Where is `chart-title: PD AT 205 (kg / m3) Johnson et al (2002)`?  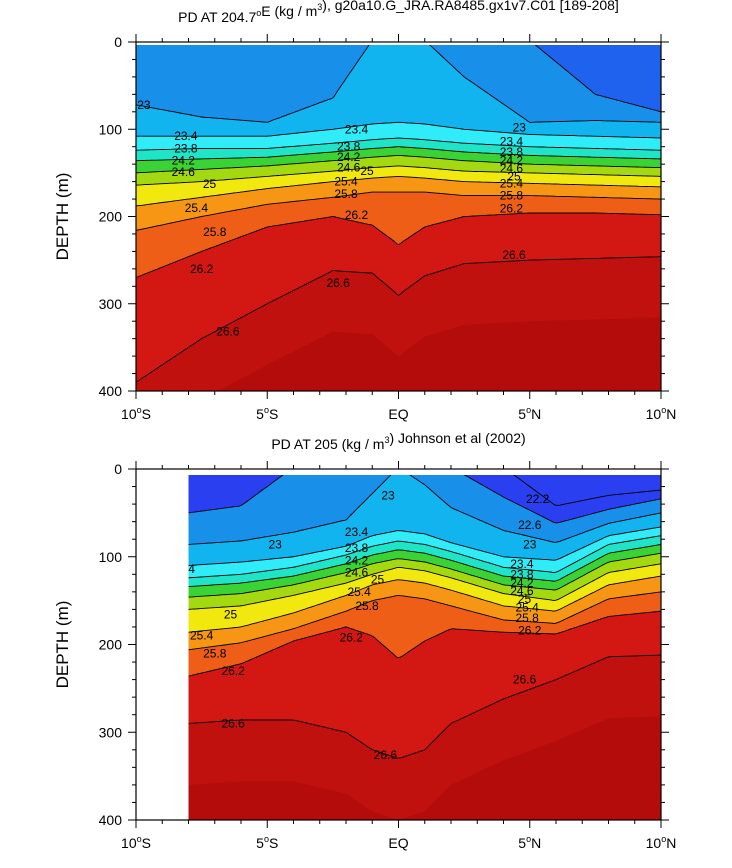
chart-title: PD AT 205 (kg / m3) Johnson et al (2002) is located at coordinates (398, 441).